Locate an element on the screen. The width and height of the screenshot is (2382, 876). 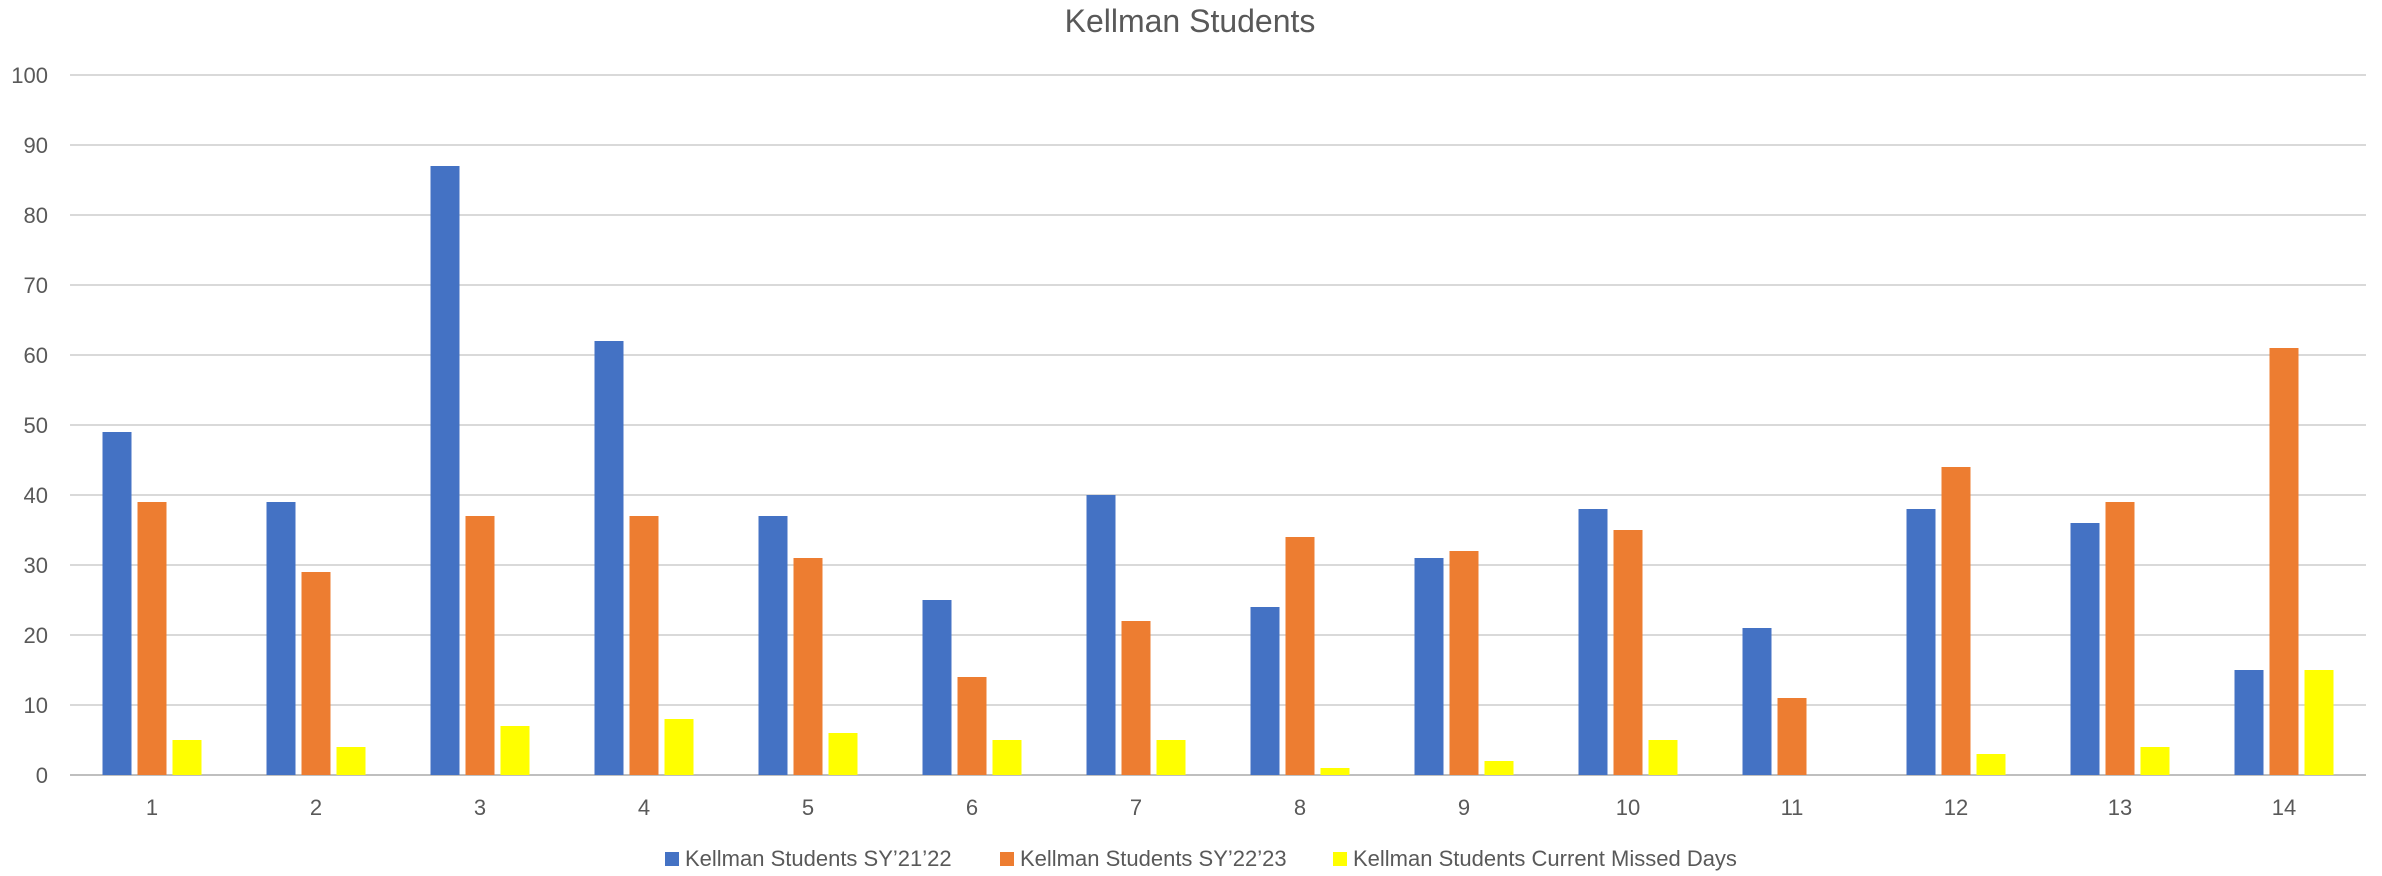
x-tick-label: 1 is located at coordinates (152, 807).